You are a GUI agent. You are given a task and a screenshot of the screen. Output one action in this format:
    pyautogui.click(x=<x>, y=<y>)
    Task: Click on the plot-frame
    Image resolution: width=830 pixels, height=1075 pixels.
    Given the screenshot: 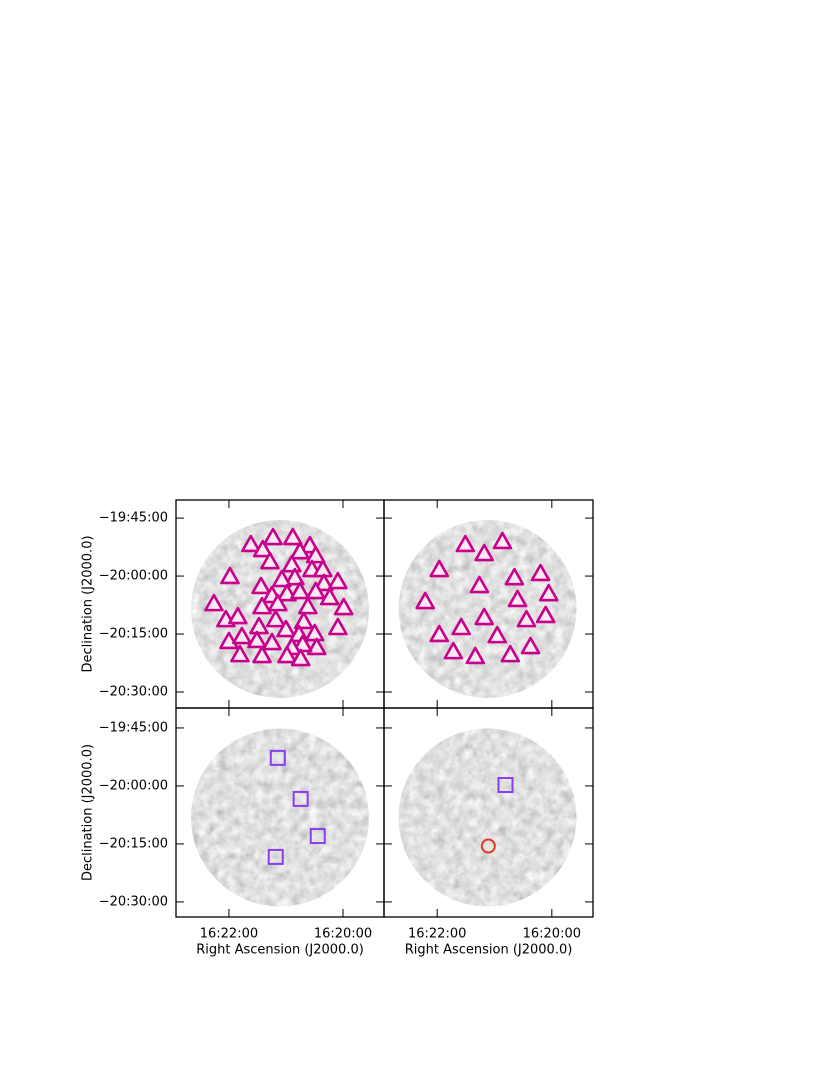 What is the action you would take?
    pyautogui.click(x=488, y=812)
    